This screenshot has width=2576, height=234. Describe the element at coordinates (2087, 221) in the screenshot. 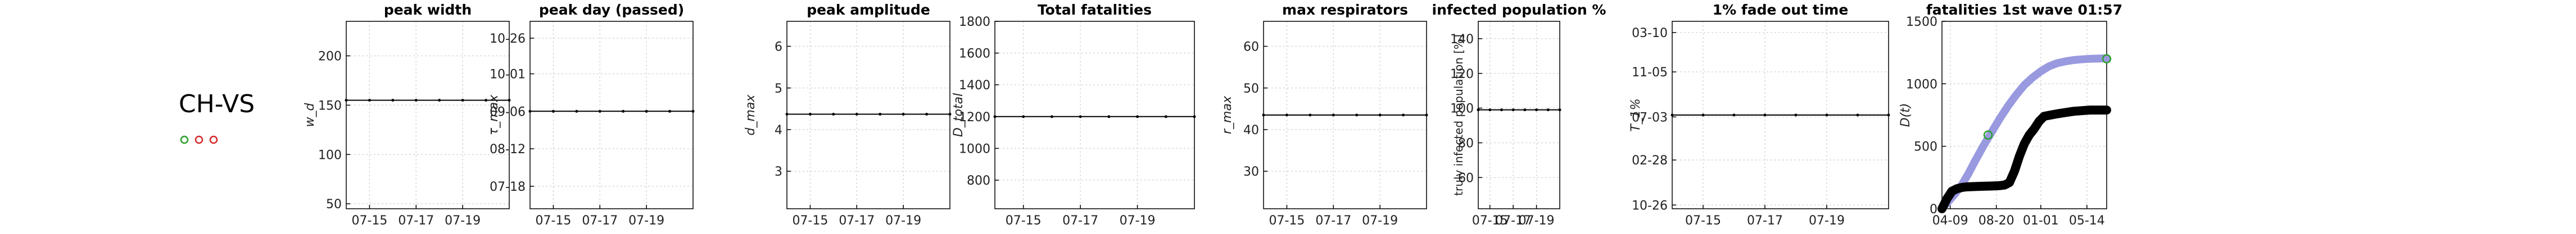

I see `x-tick-label: 05-14` at that location.